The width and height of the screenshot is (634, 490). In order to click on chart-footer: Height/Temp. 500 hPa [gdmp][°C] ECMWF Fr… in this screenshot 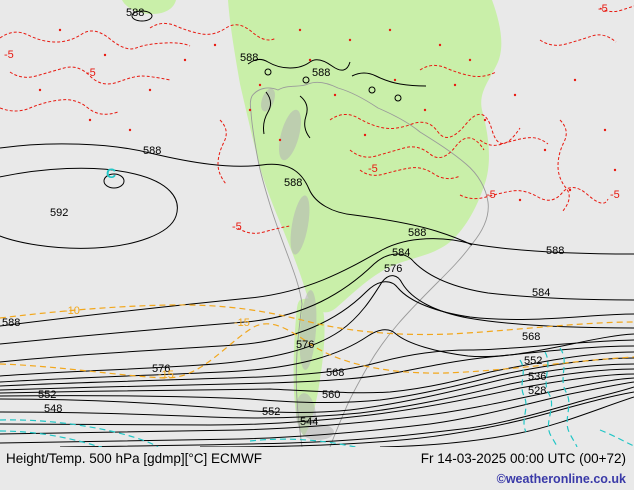, I will do `click(317, 468)`.